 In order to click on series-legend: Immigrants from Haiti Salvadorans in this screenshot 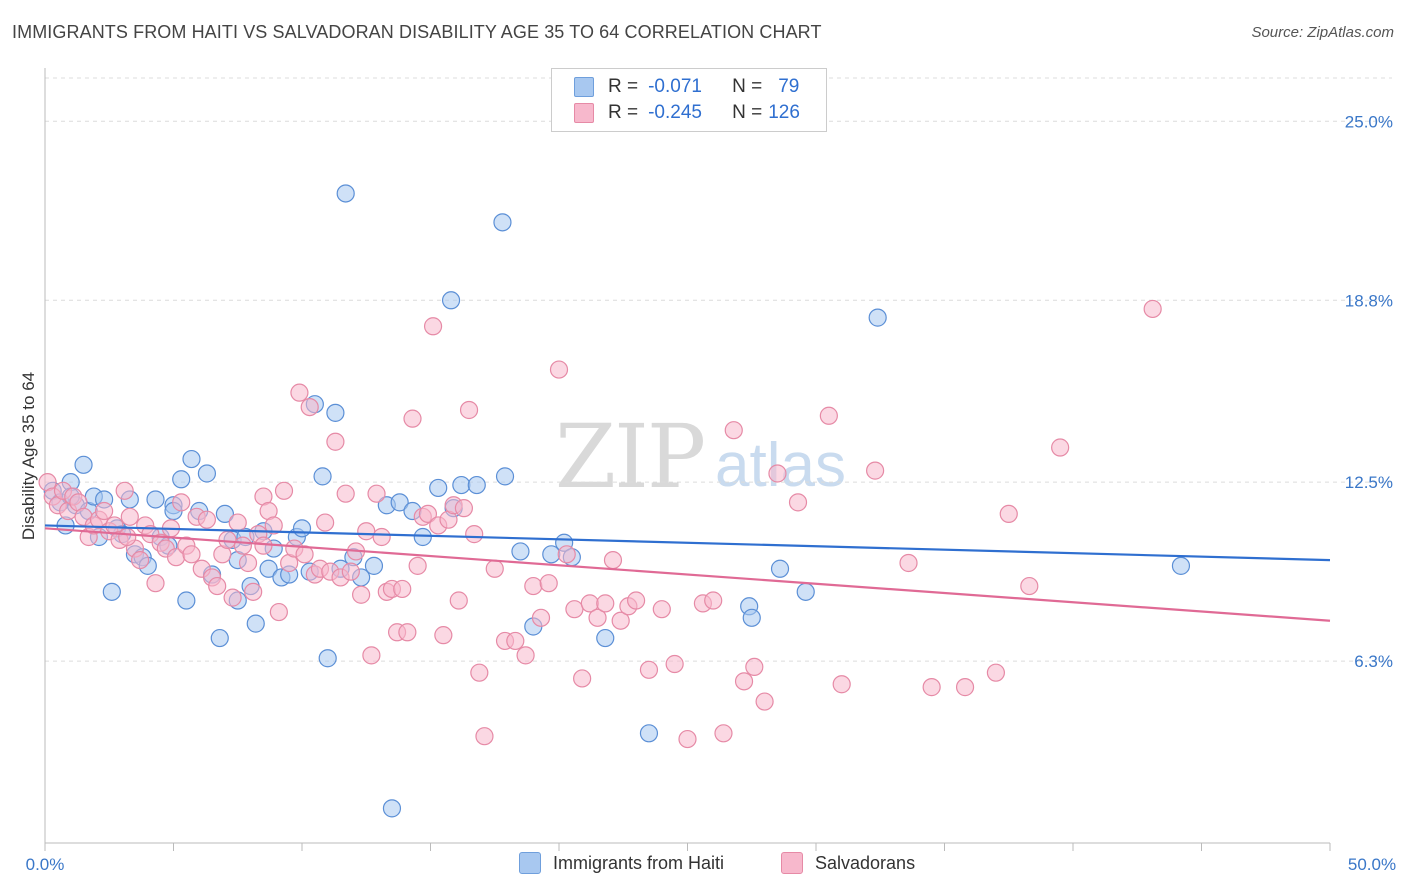, I will do `click(703, 865)`.